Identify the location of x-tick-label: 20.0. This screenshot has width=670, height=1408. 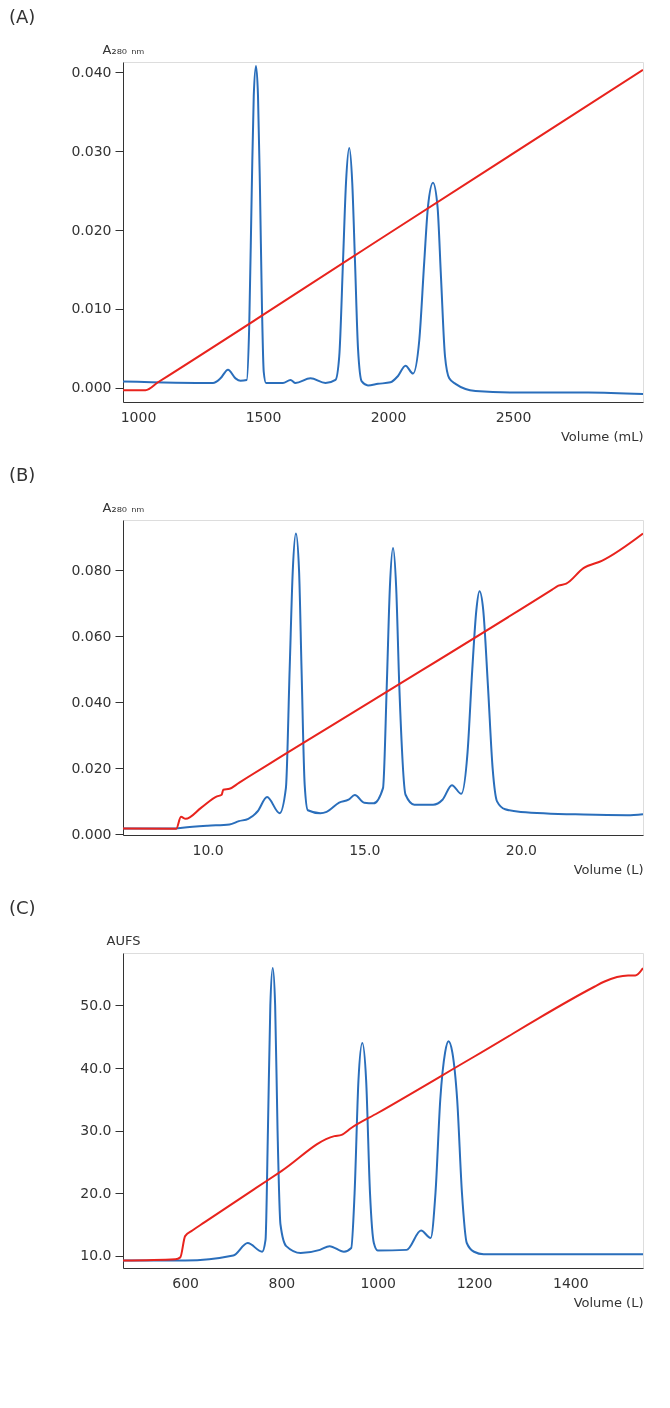
(521, 849).